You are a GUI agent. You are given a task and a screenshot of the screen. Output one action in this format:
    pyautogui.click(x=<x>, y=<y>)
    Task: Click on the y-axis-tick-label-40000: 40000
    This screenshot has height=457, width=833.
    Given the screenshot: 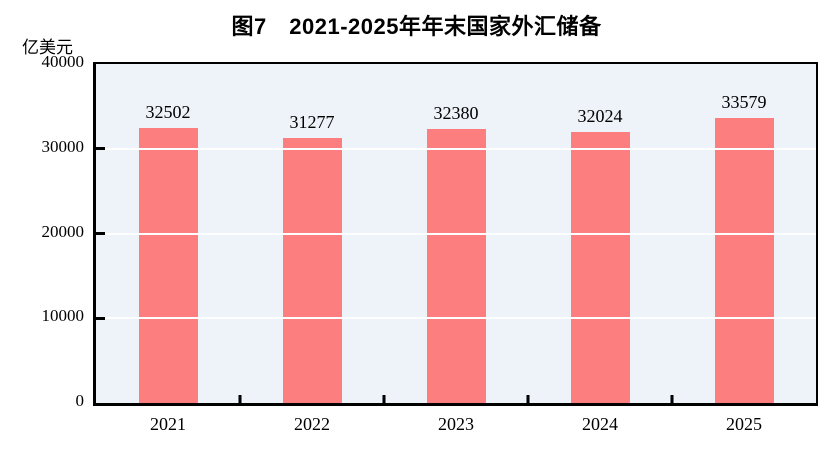 What is the action you would take?
    pyautogui.click(x=63, y=61)
    